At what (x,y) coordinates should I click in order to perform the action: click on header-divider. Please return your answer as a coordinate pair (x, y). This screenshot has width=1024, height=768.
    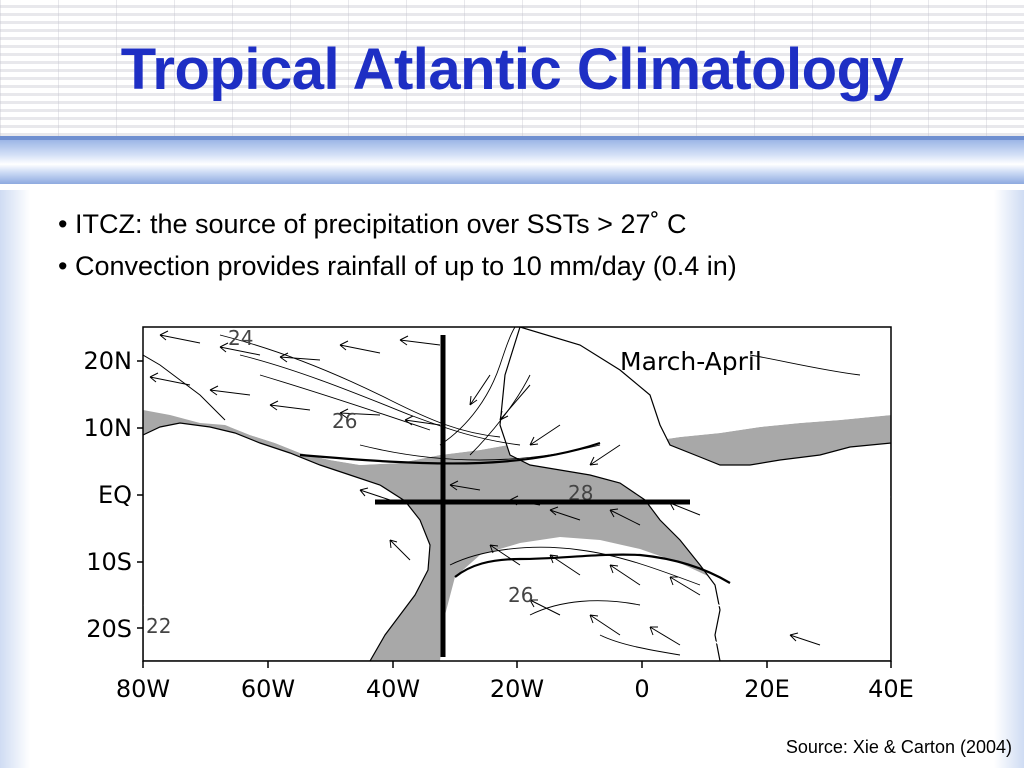
    Looking at the image, I should click on (512, 138).